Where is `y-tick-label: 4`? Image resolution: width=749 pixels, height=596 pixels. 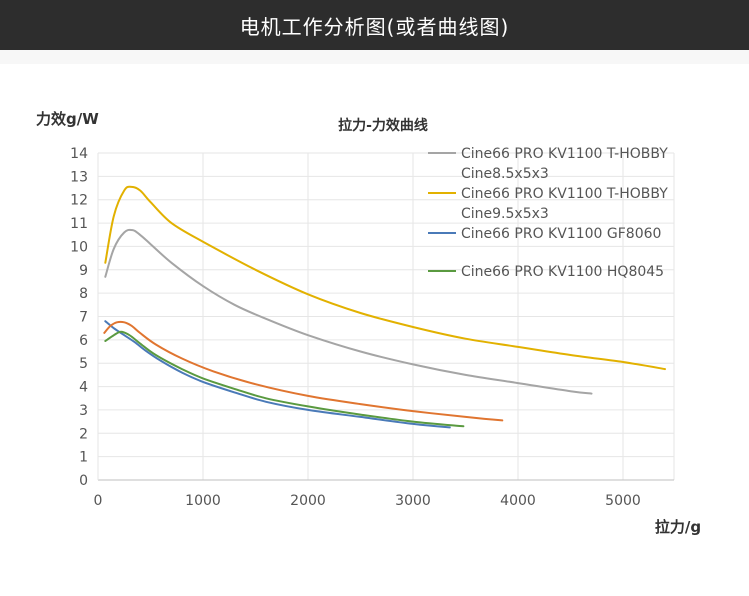 y-tick-label: 4 is located at coordinates (83, 388).